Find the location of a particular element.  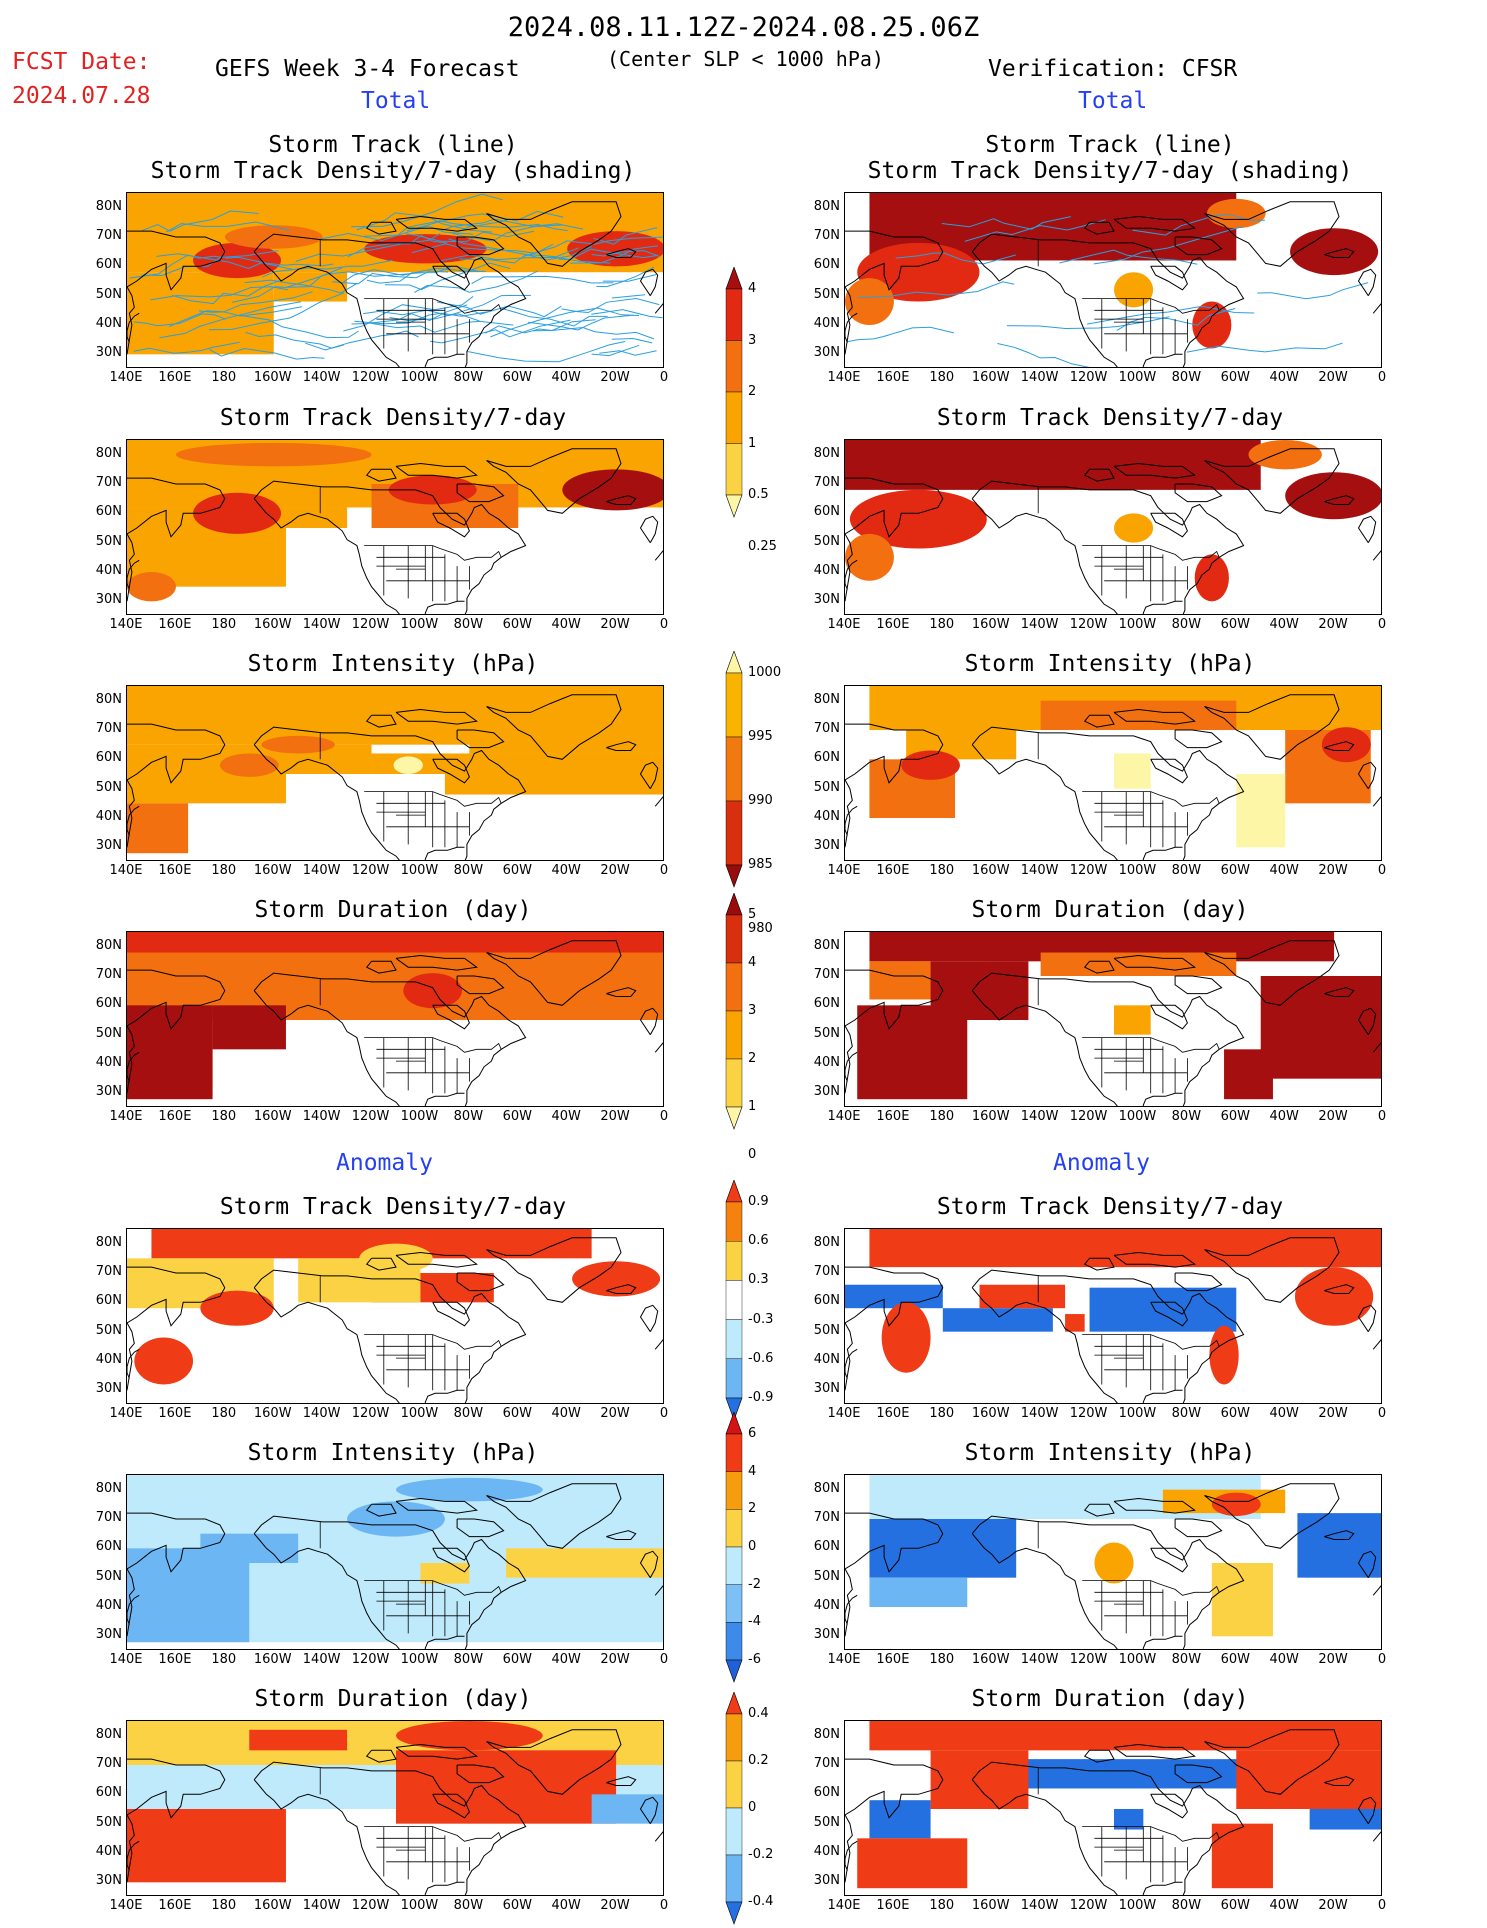

map-panel-density-anom-left is located at coordinates (395, 1316).